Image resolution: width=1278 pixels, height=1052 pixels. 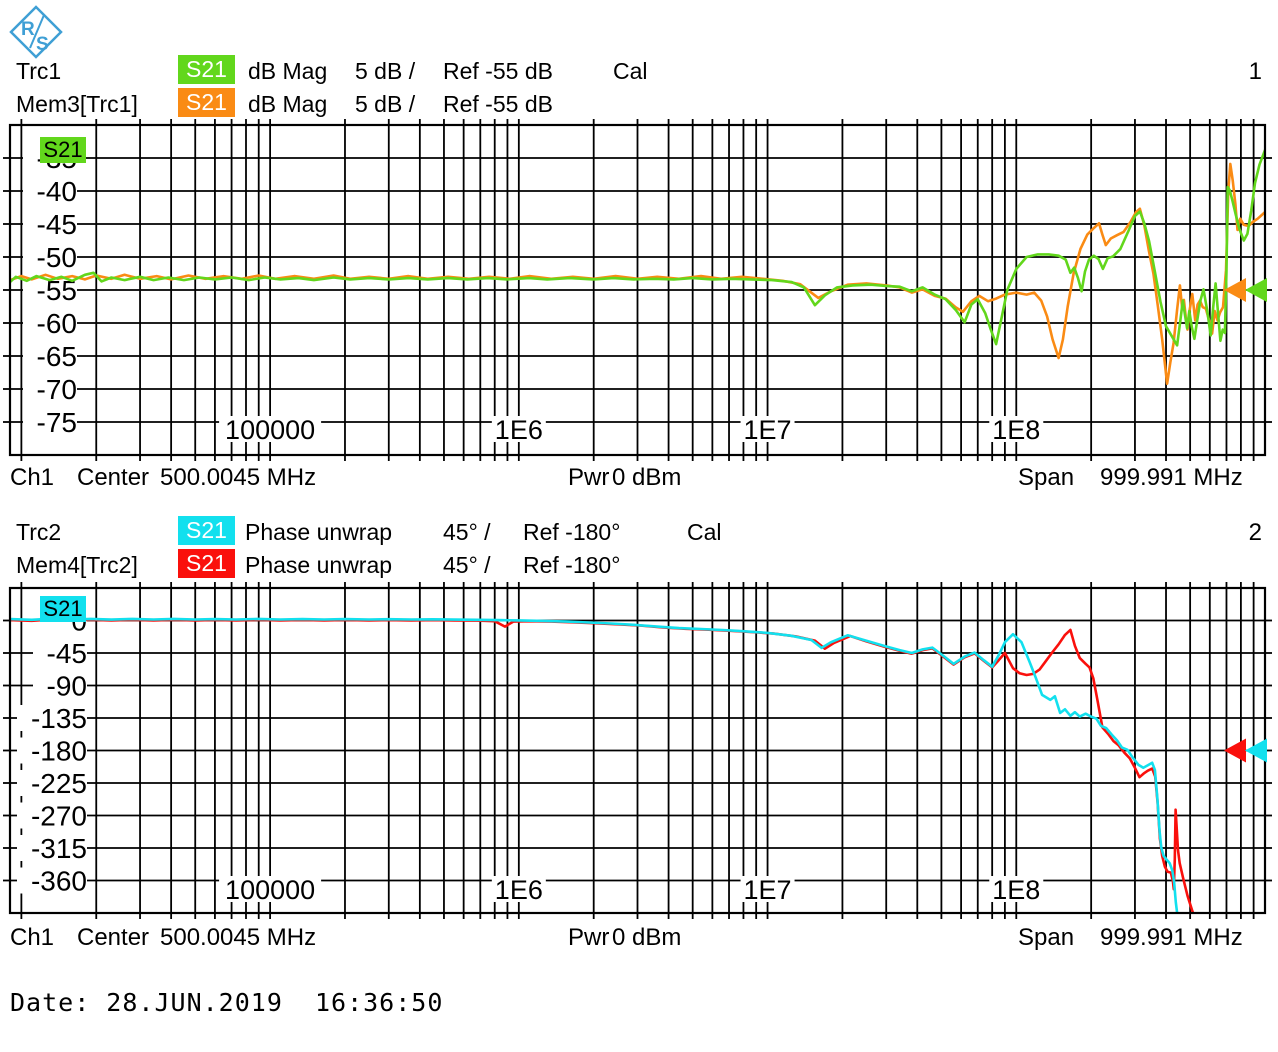 I want to click on plot1-x-tick-label: 100000, so click(x=270, y=430).